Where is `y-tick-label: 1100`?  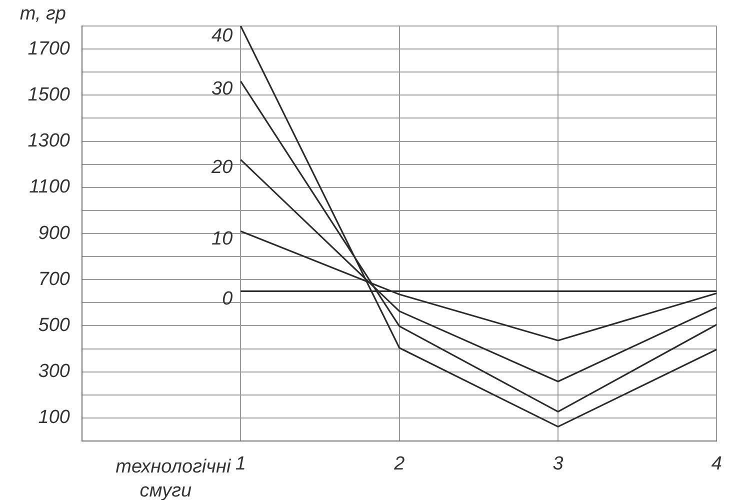
y-tick-label: 1100 is located at coordinates (49, 187).